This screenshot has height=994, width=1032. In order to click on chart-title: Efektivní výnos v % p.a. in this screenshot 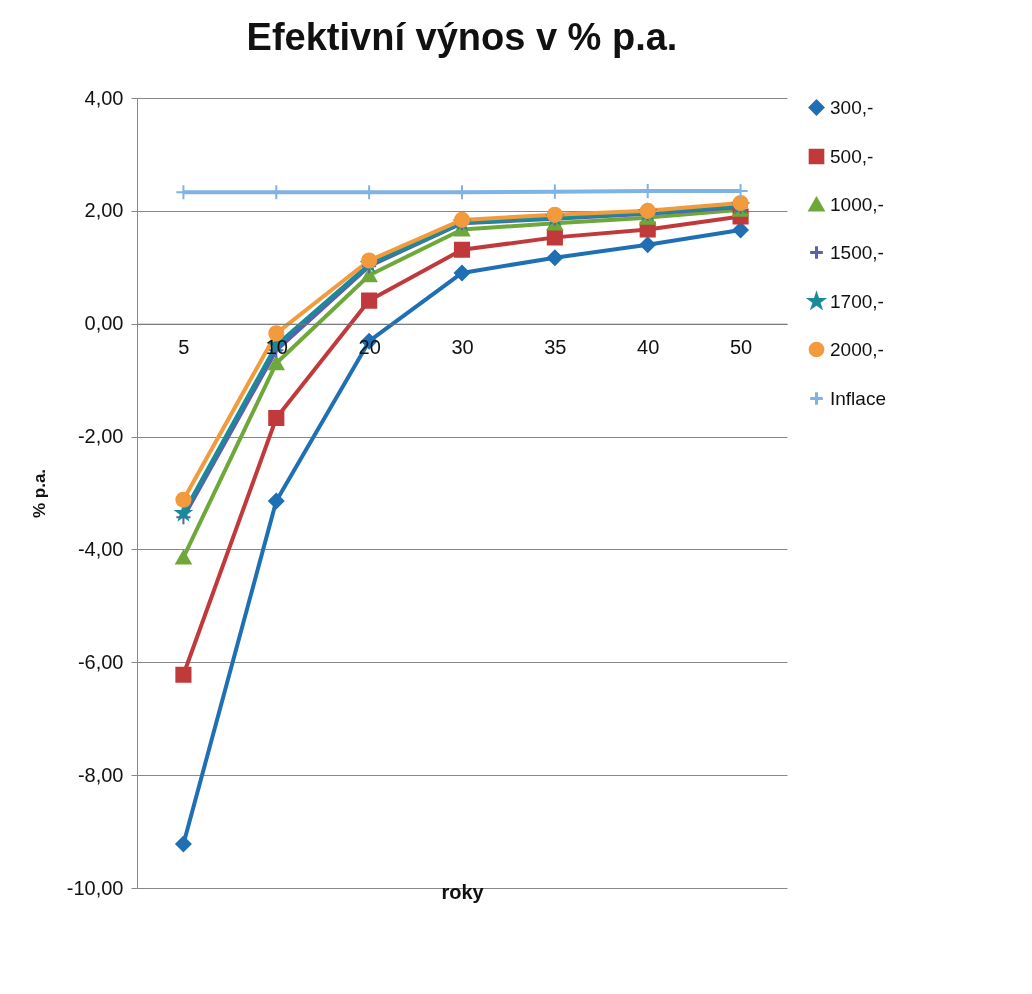, I will do `click(462, 37)`.